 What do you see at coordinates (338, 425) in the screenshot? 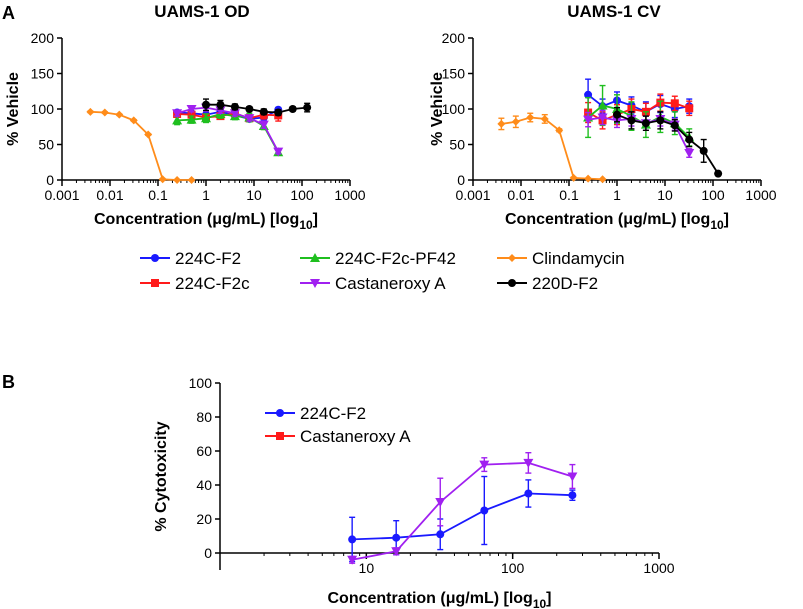
I see `legend-panel-b: 224C-F2 Castaneroxy A` at bounding box center [338, 425].